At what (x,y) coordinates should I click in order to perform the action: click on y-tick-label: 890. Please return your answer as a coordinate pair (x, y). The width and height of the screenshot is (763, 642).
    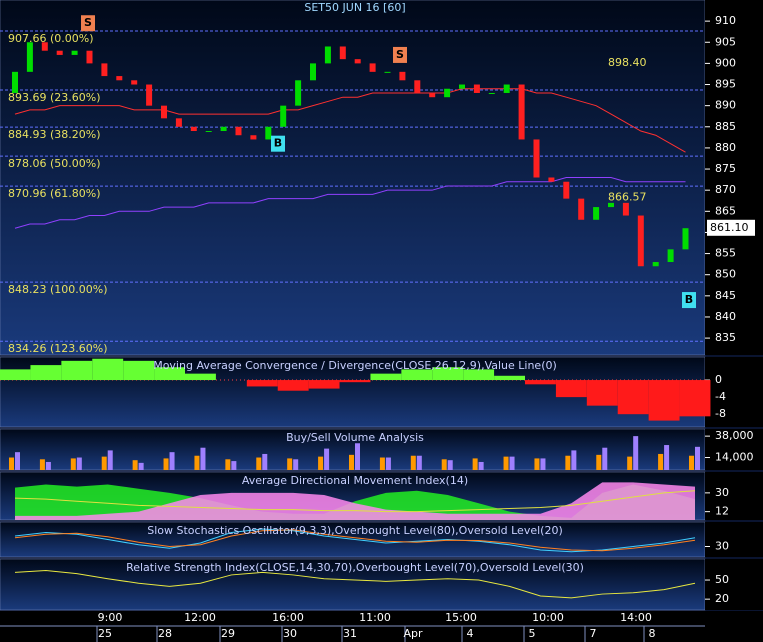
    Looking at the image, I should click on (725, 105).